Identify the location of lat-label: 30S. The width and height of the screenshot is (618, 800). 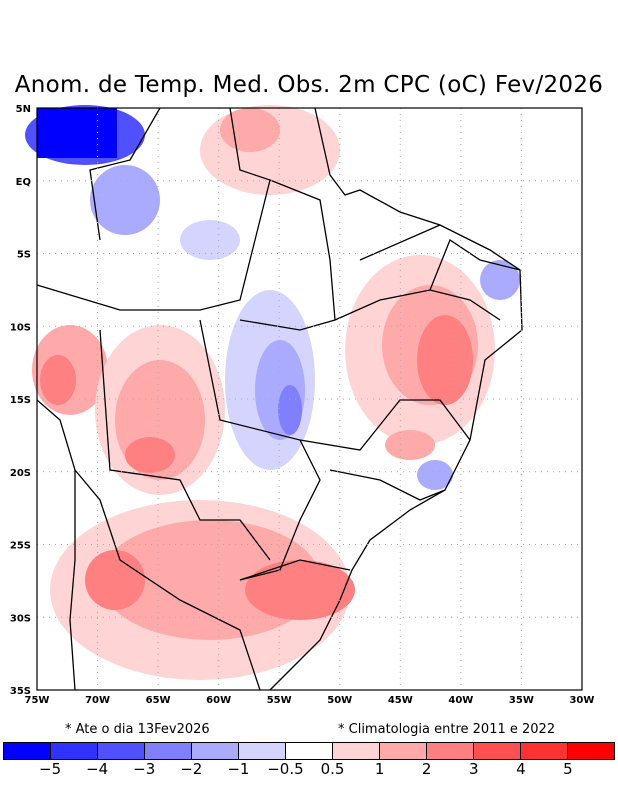
(20, 618).